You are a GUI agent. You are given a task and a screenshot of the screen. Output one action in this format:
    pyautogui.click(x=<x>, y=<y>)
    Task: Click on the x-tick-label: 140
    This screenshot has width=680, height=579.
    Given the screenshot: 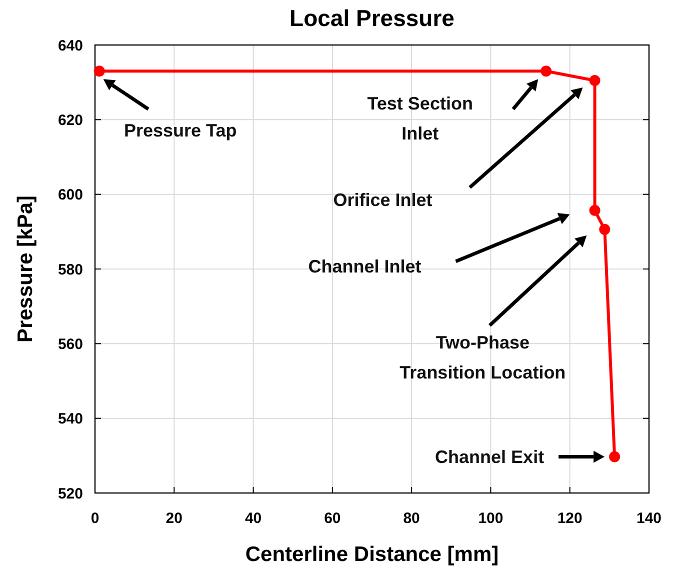 What is the action you would take?
    pyautogui.click(x=649, y=518)
    